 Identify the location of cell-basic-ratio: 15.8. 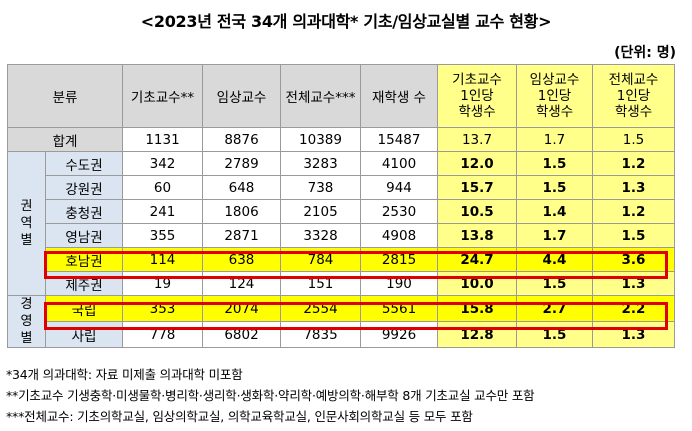
(477, 308).